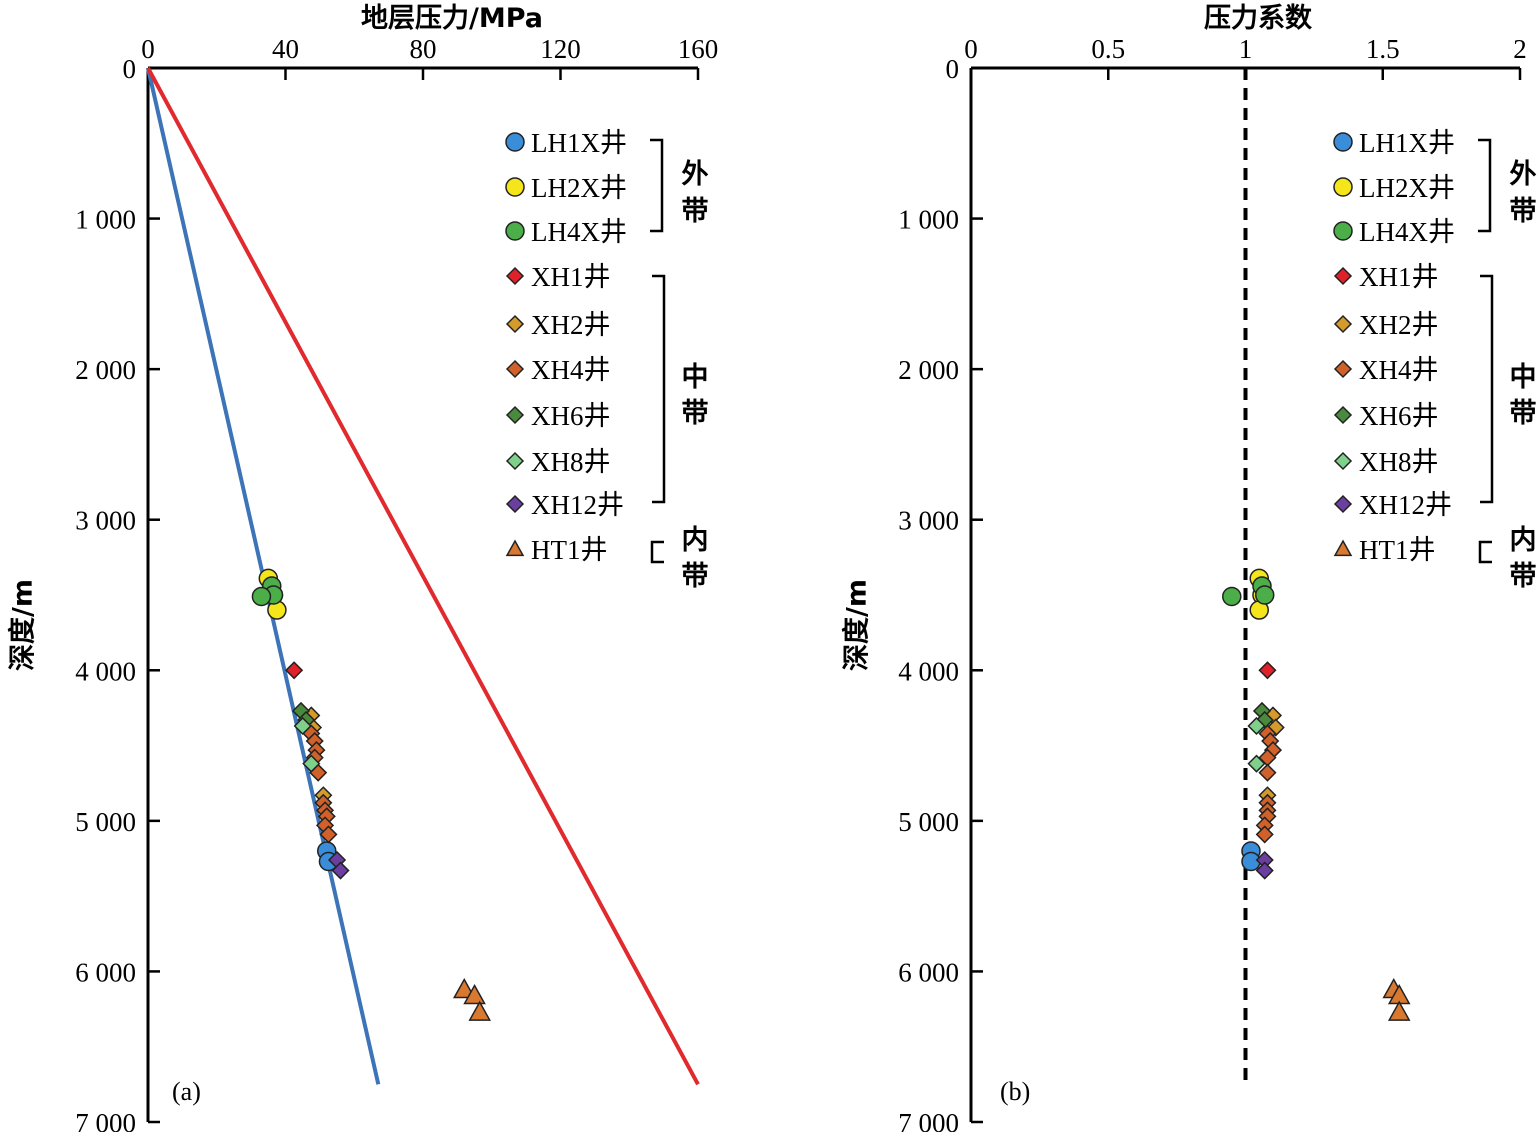 The width and height of the screenshot is (1538, 1132). Describe the element at coordinates (1258, 18) in the screenshot. I see `x-axis-title: 压力系数` at that location.